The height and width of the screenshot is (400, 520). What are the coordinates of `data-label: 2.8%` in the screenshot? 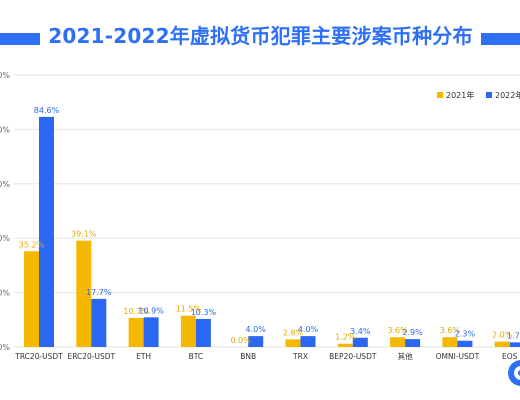 It's located at (293, 332).